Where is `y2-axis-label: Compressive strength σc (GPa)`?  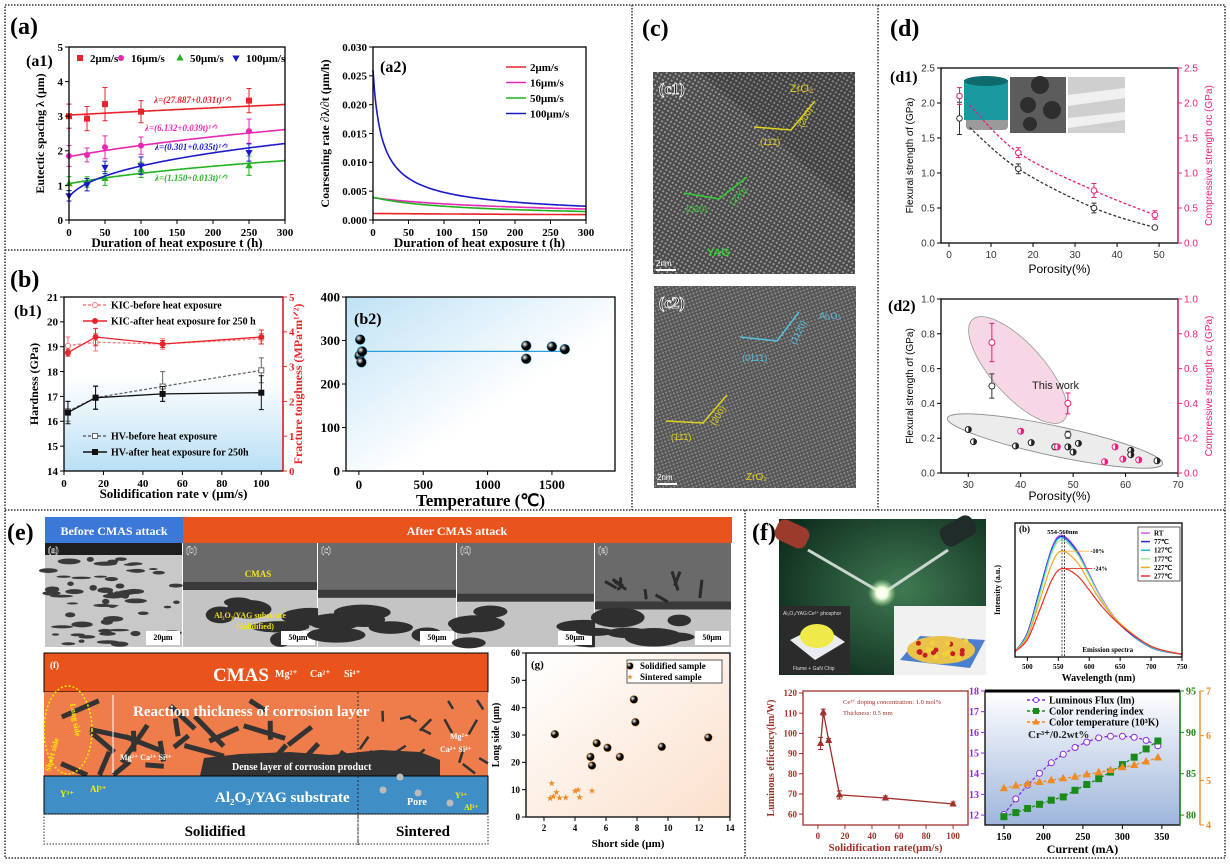 y2-axis-label: Compressive strength σc (GPa) is located at coordinates (1209, 386).